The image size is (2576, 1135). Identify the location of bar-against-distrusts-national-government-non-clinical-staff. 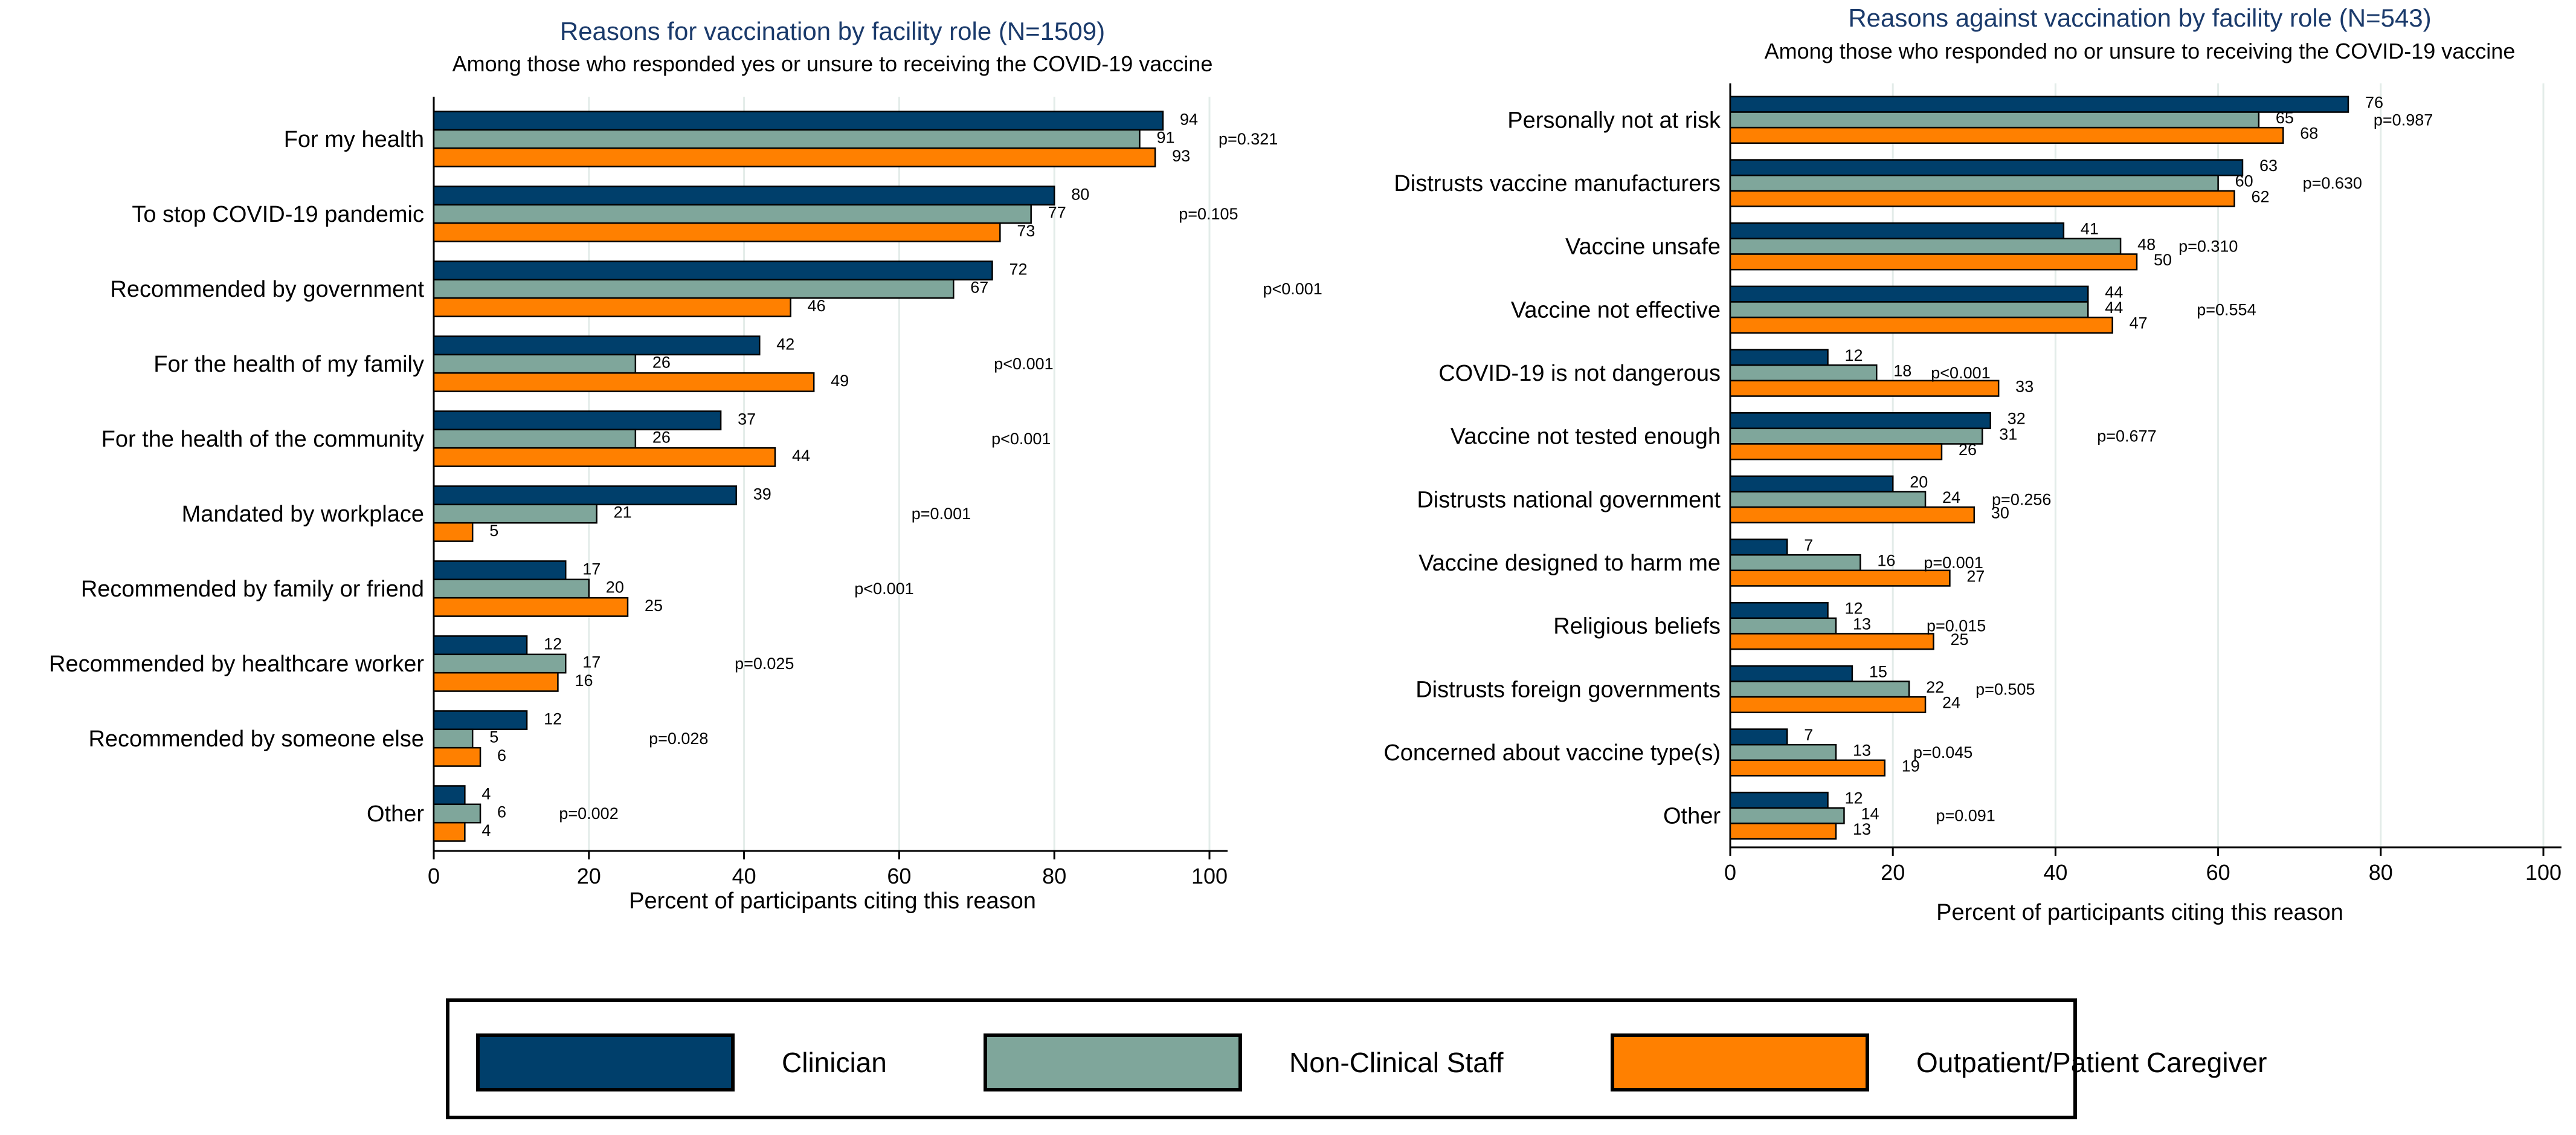
(1828, 499).